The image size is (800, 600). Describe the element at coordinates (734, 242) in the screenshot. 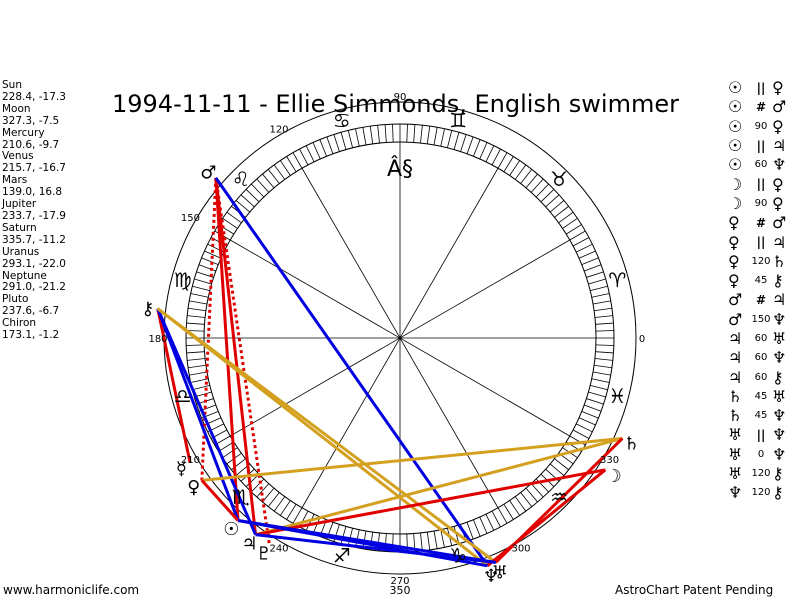

I see `aspect-planet-a-icon: ♀` at that location.